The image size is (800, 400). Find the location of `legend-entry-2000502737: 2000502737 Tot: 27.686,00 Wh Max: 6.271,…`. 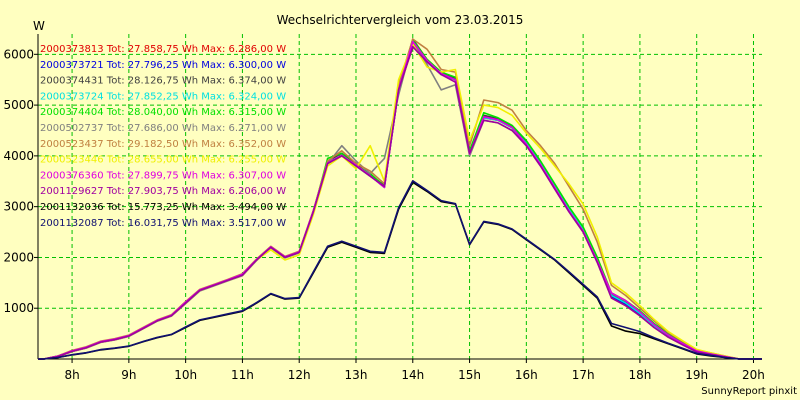

legend-entry-2000502737: 2000502737 Tot: 27.686,00 Wh Max: 6.271,… is located at coordinates (163, 128).